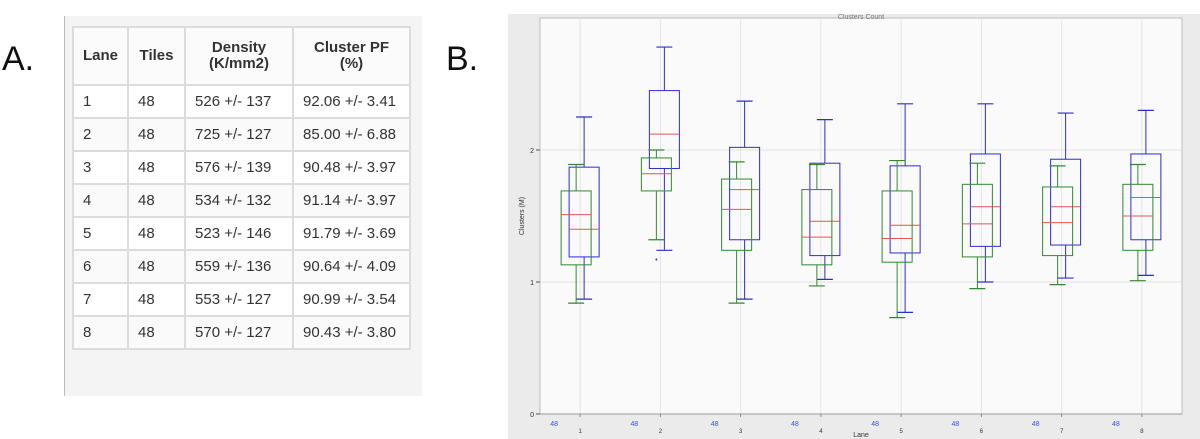 The height and width of the screenshot is (439, 1200). Describe the element at coordinates (1062, 432) in the screenshot. I see `x-tick-label: 7` at that location.